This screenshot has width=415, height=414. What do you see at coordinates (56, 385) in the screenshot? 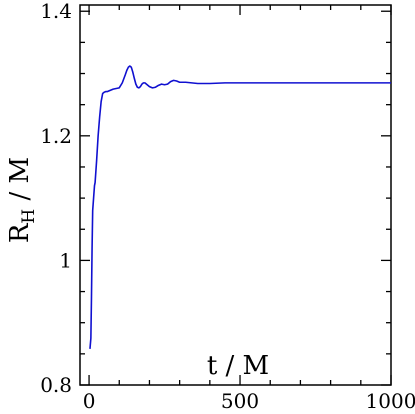
I see `y-tick-label: 0.8` at bounding box center [56, 385].